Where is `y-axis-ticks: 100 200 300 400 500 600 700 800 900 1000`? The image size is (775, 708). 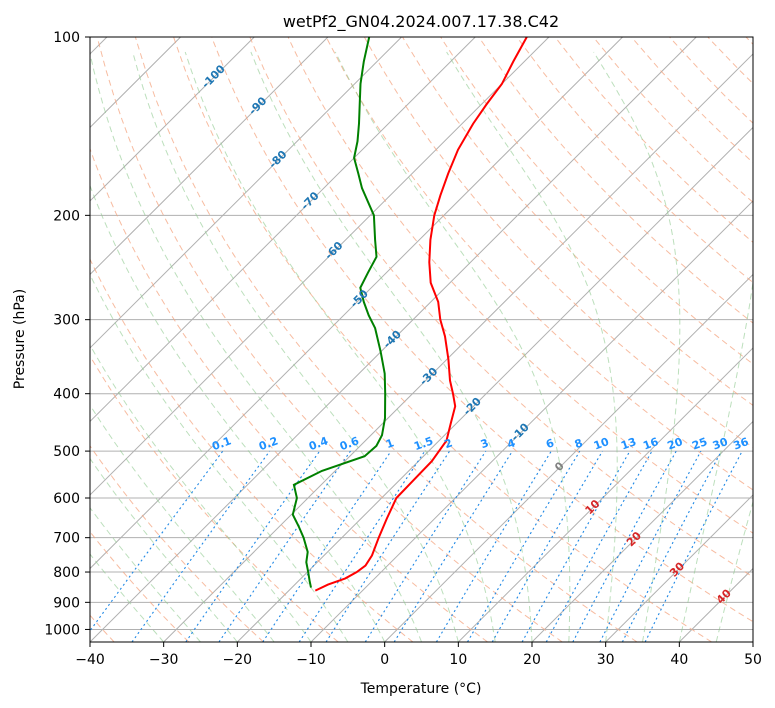
y-axis-ticks: 100 200 300 400 500 600 700 800 900 1000 is located at coordinates (67, 334).